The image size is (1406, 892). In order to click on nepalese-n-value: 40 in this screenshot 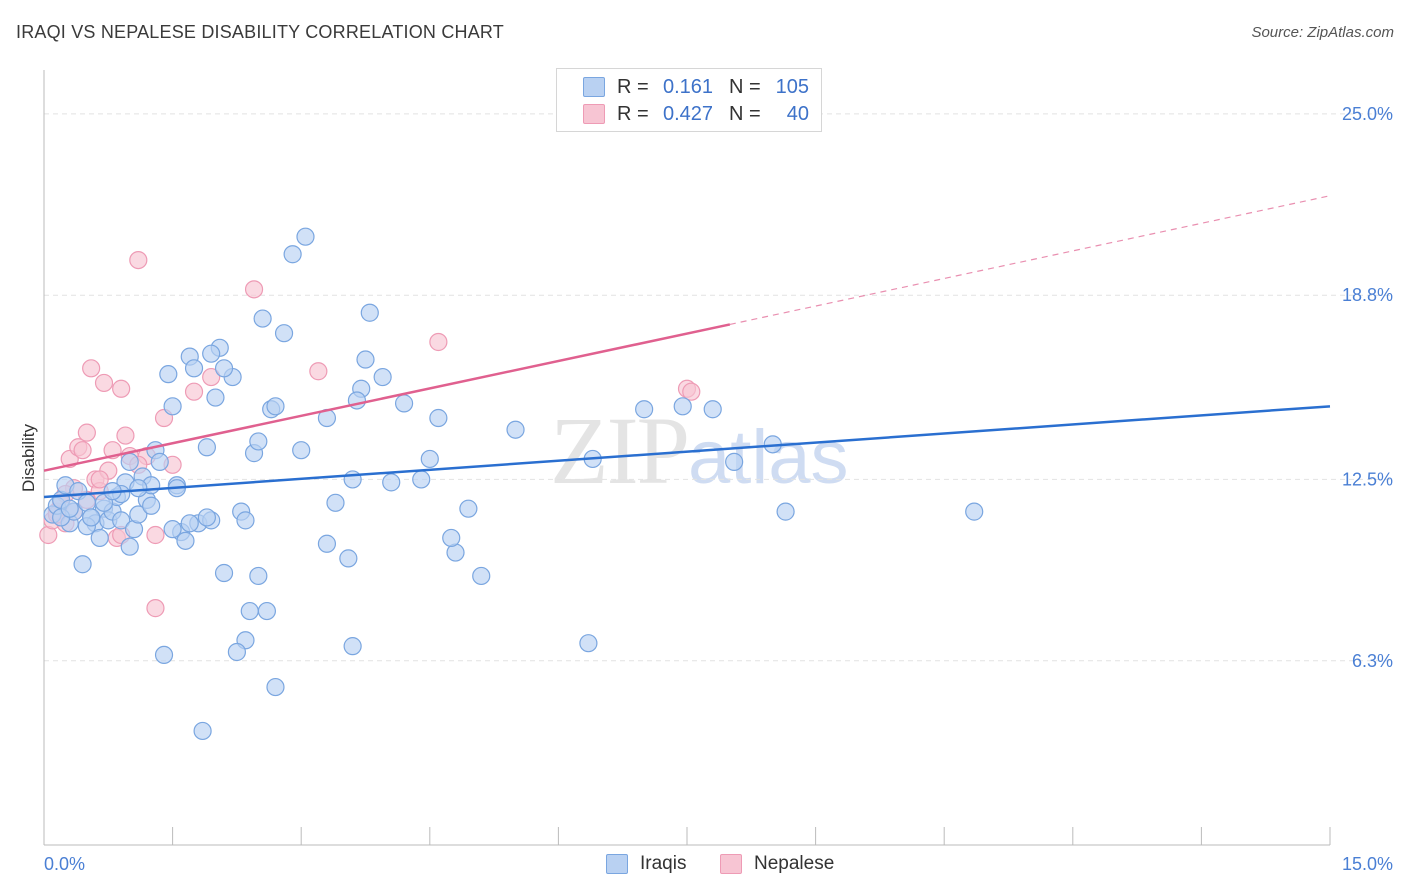, I will do `click(797, 113)`.